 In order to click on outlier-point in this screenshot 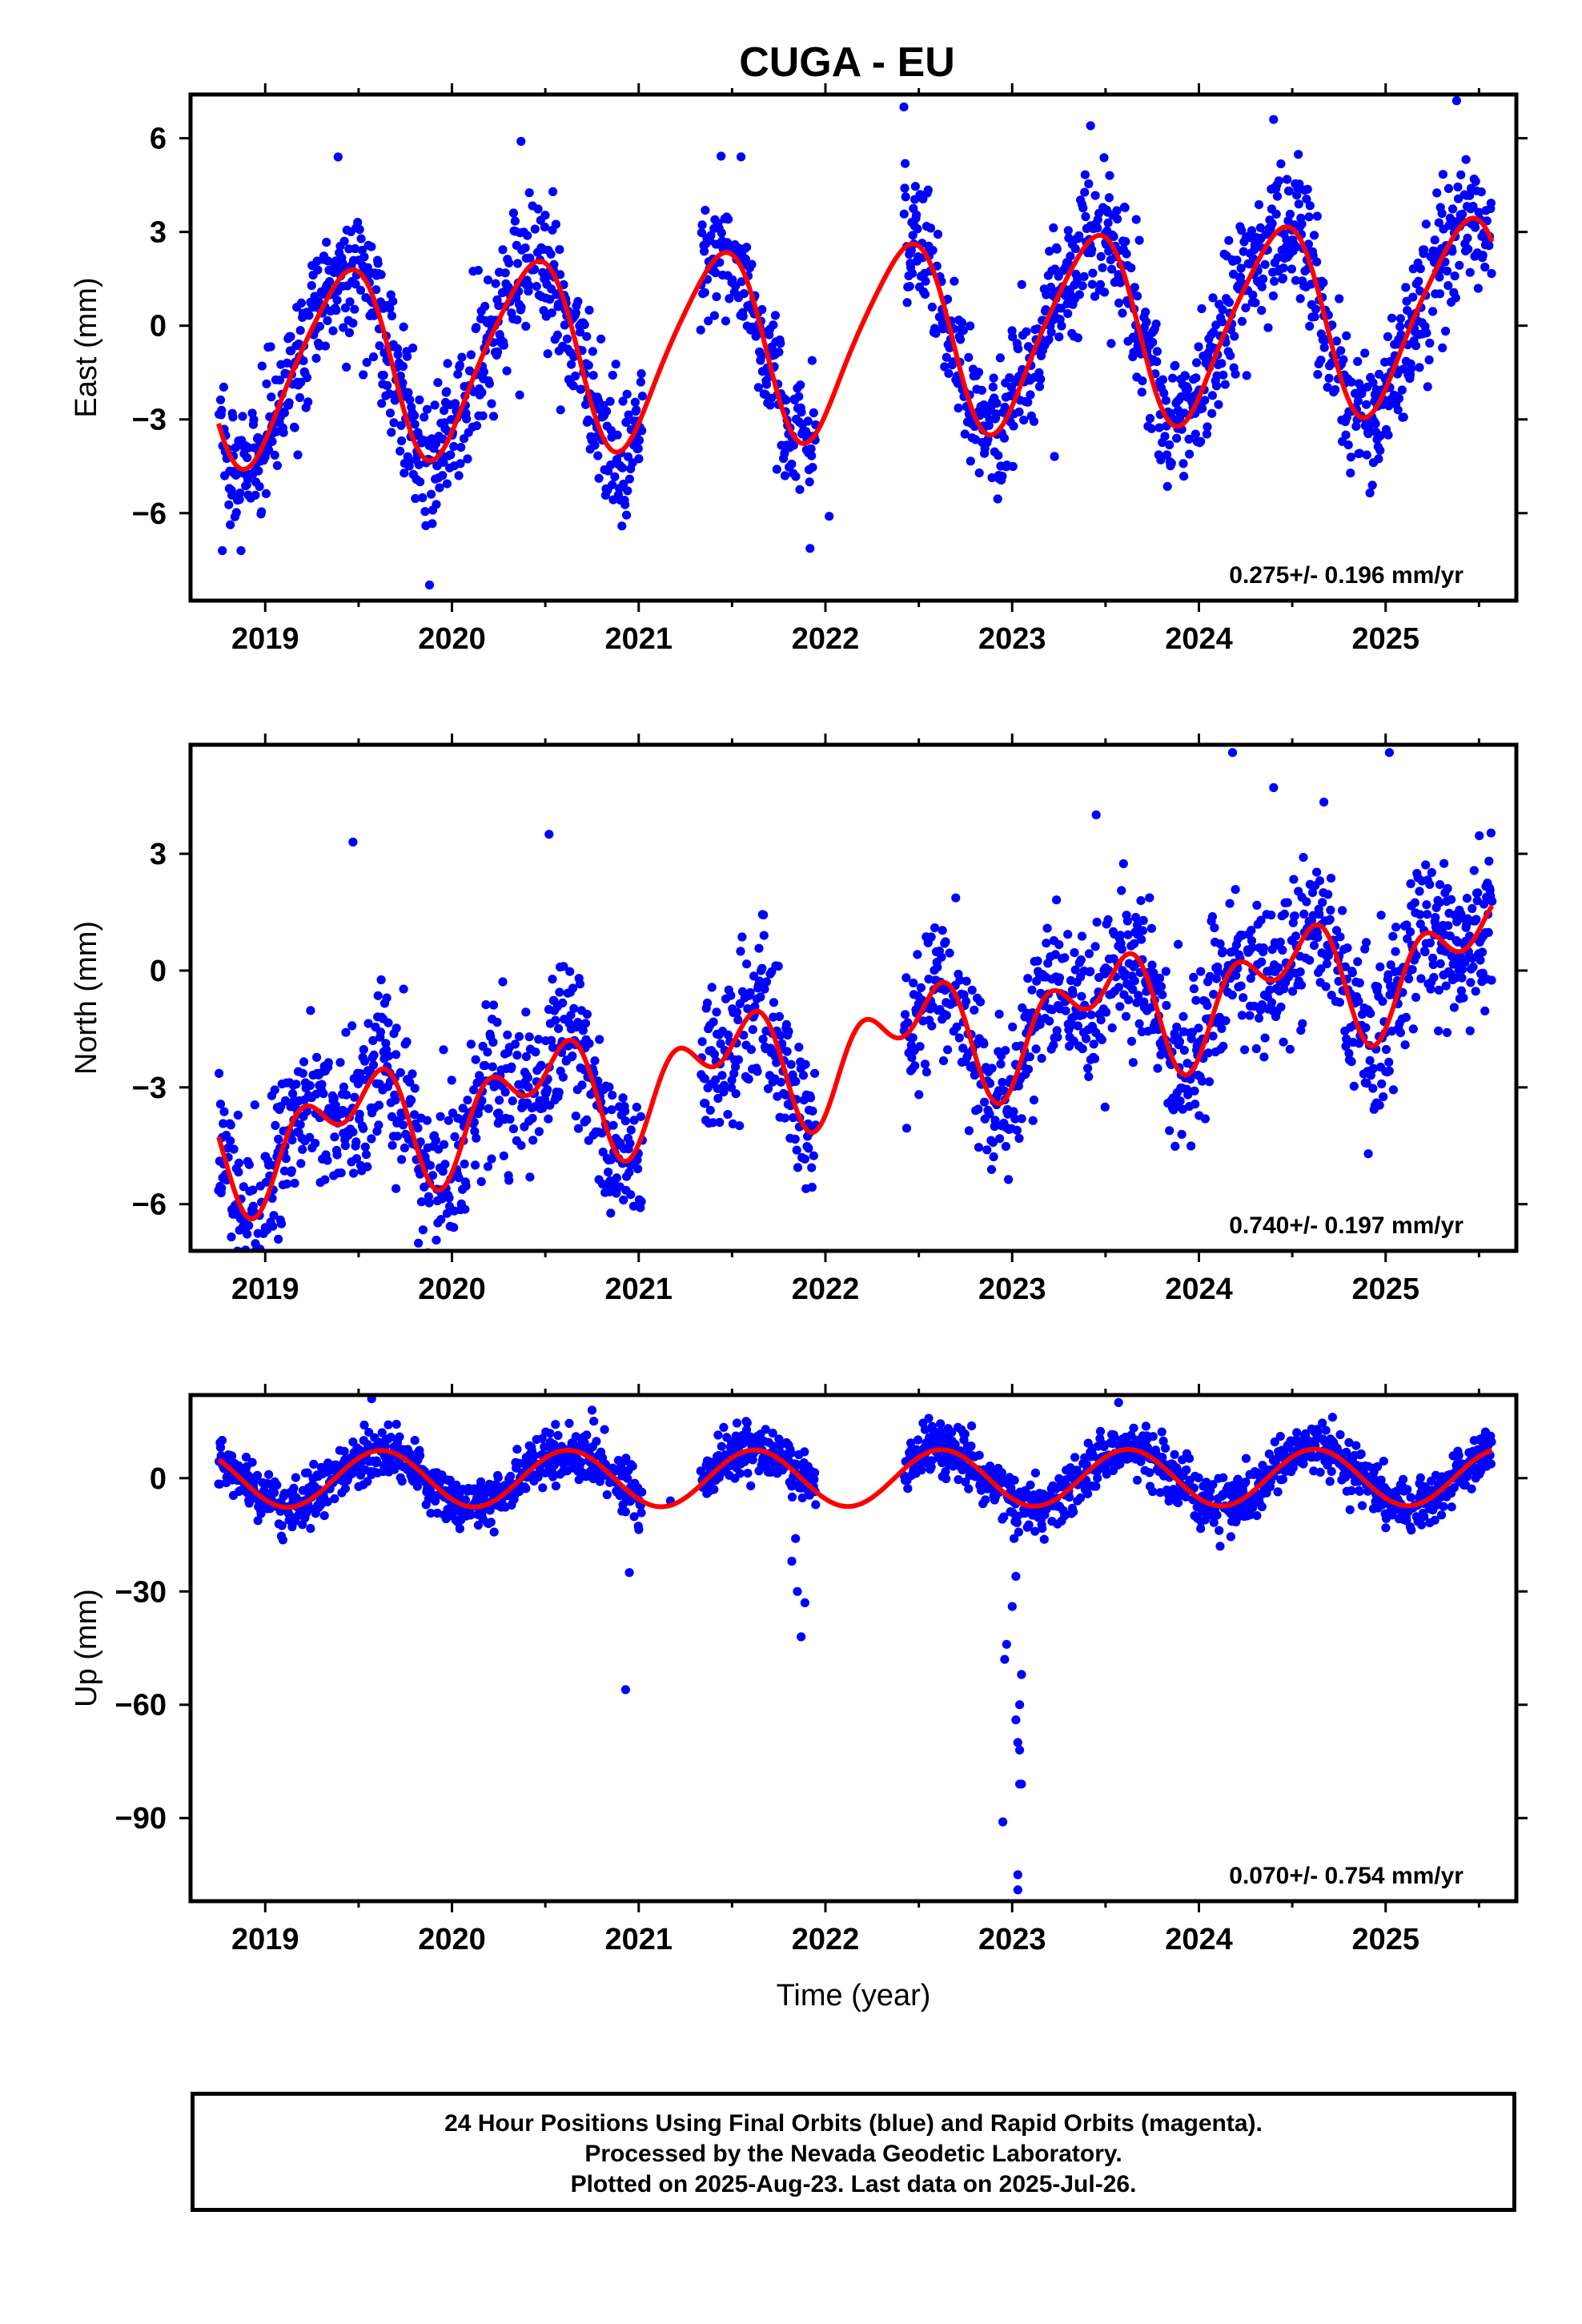, I will do `click(430, 585)`.